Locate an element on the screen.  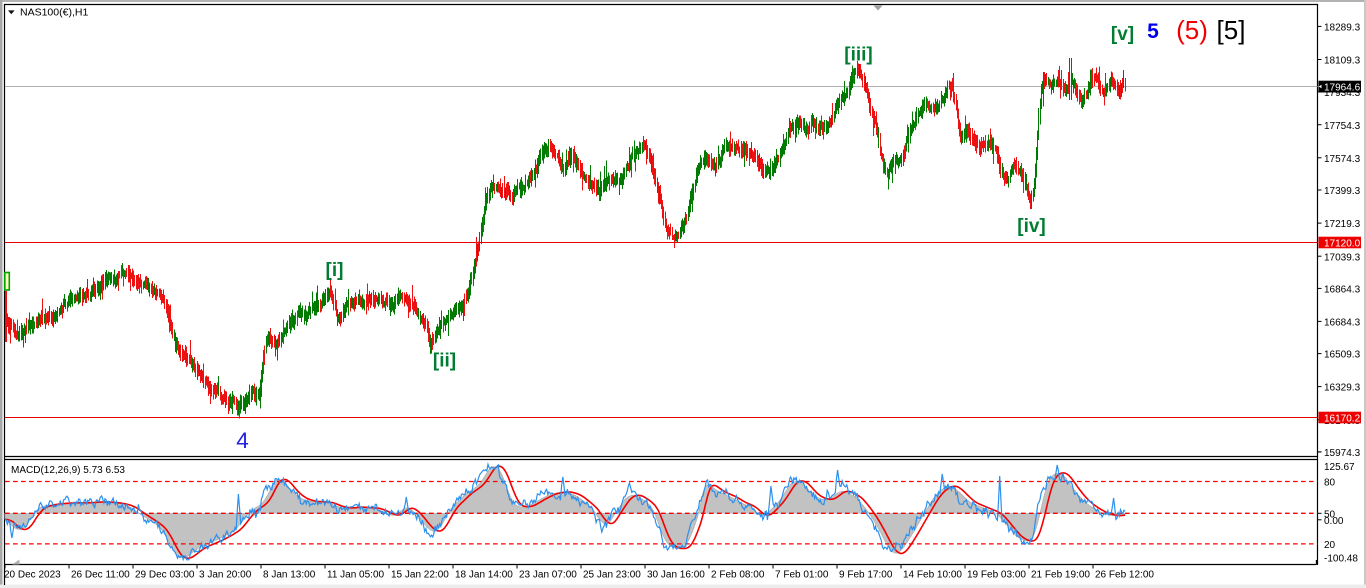
svg-text: 15974.3 is located at coordinates (1342, 453).